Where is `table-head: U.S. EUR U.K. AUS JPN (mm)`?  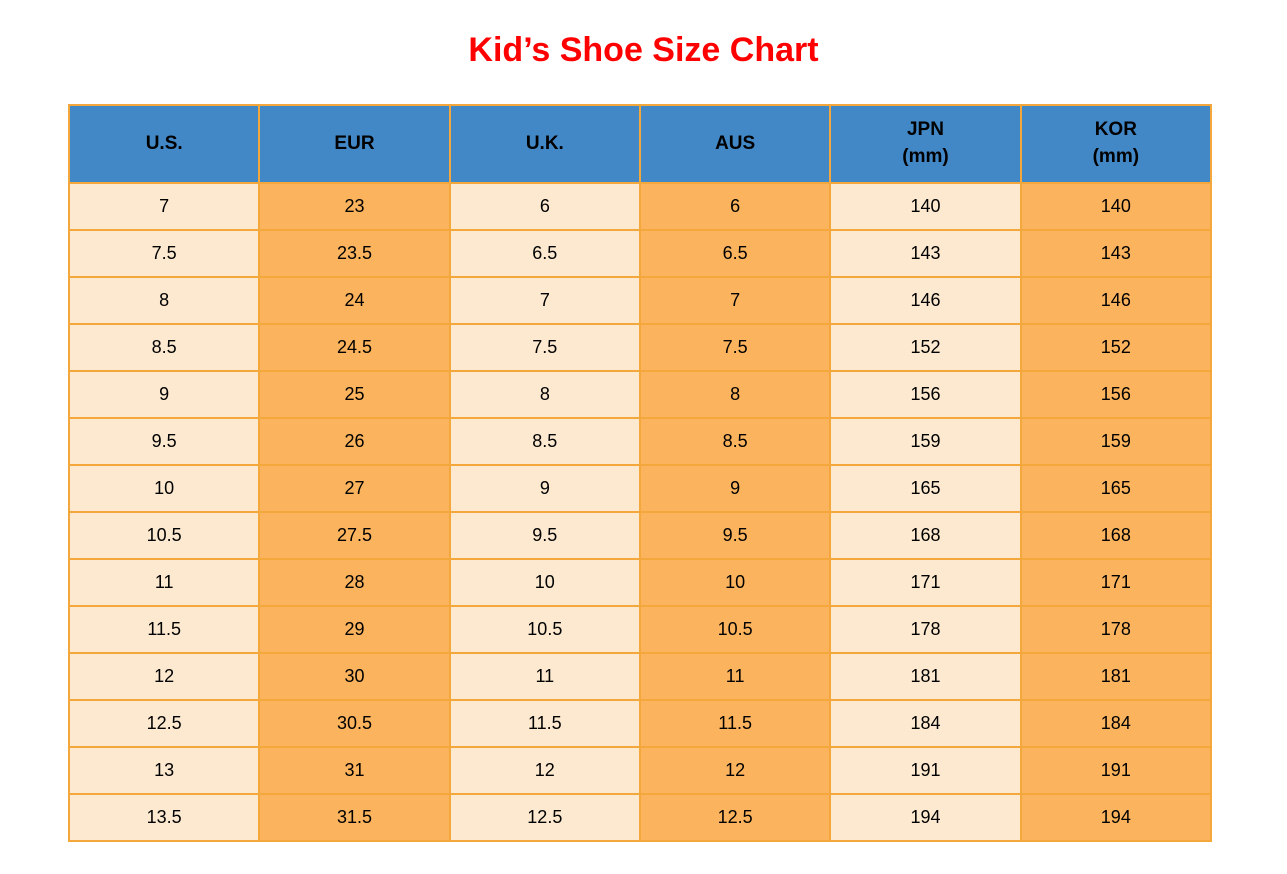
table-head: U.S. EUR U.K. AUS JPN (mm) is located at coordinates (640, 143).